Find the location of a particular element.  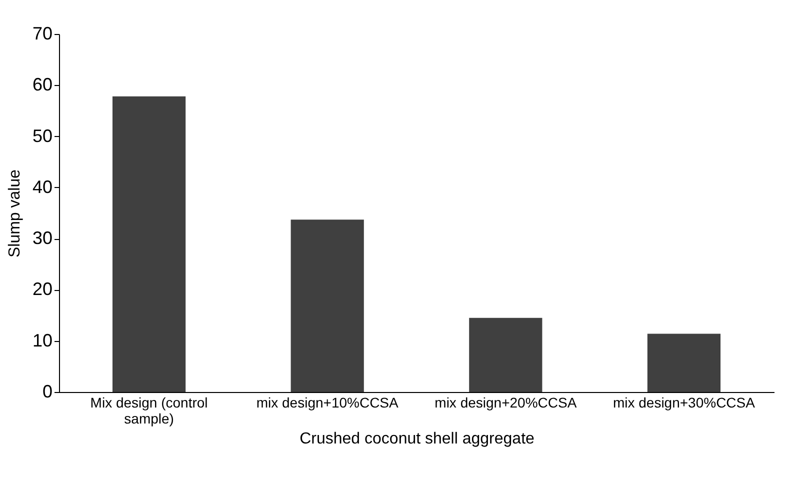

y-tick-label: 30 is located at coordinates (42, 238).